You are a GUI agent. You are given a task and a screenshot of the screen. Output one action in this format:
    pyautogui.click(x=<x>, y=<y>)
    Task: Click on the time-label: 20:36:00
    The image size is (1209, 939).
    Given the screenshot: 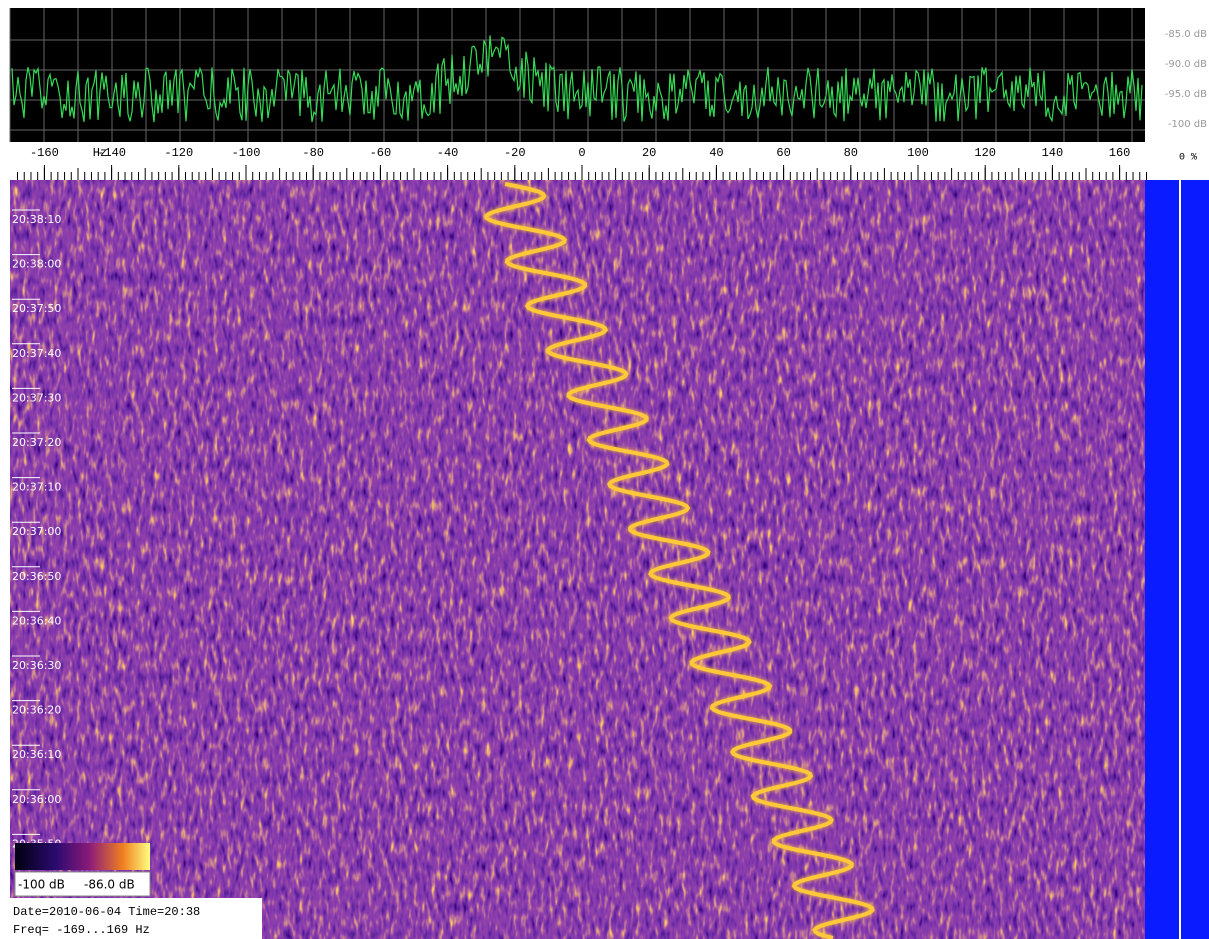 What is the action you would take?
    pyautogui.click(x=36, y=799)
    